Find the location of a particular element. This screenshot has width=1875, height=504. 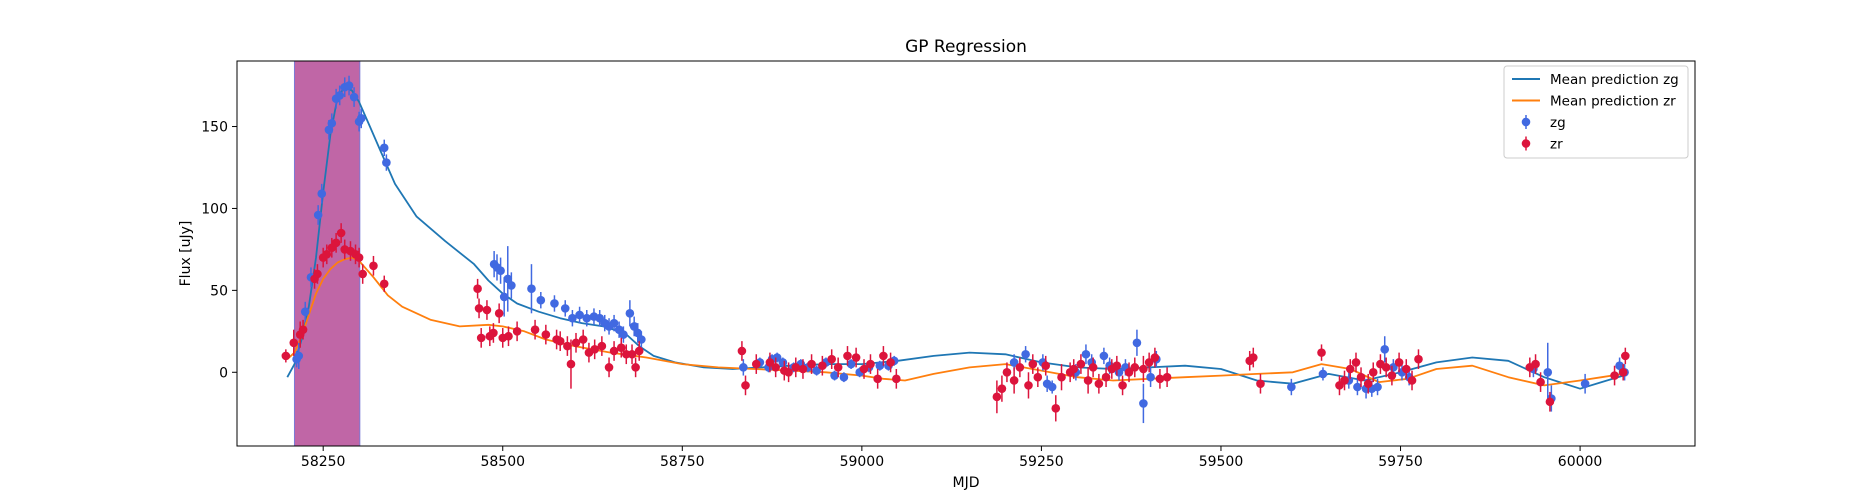

x-tick-label: 59500 is located at coordinates (1221, 462).